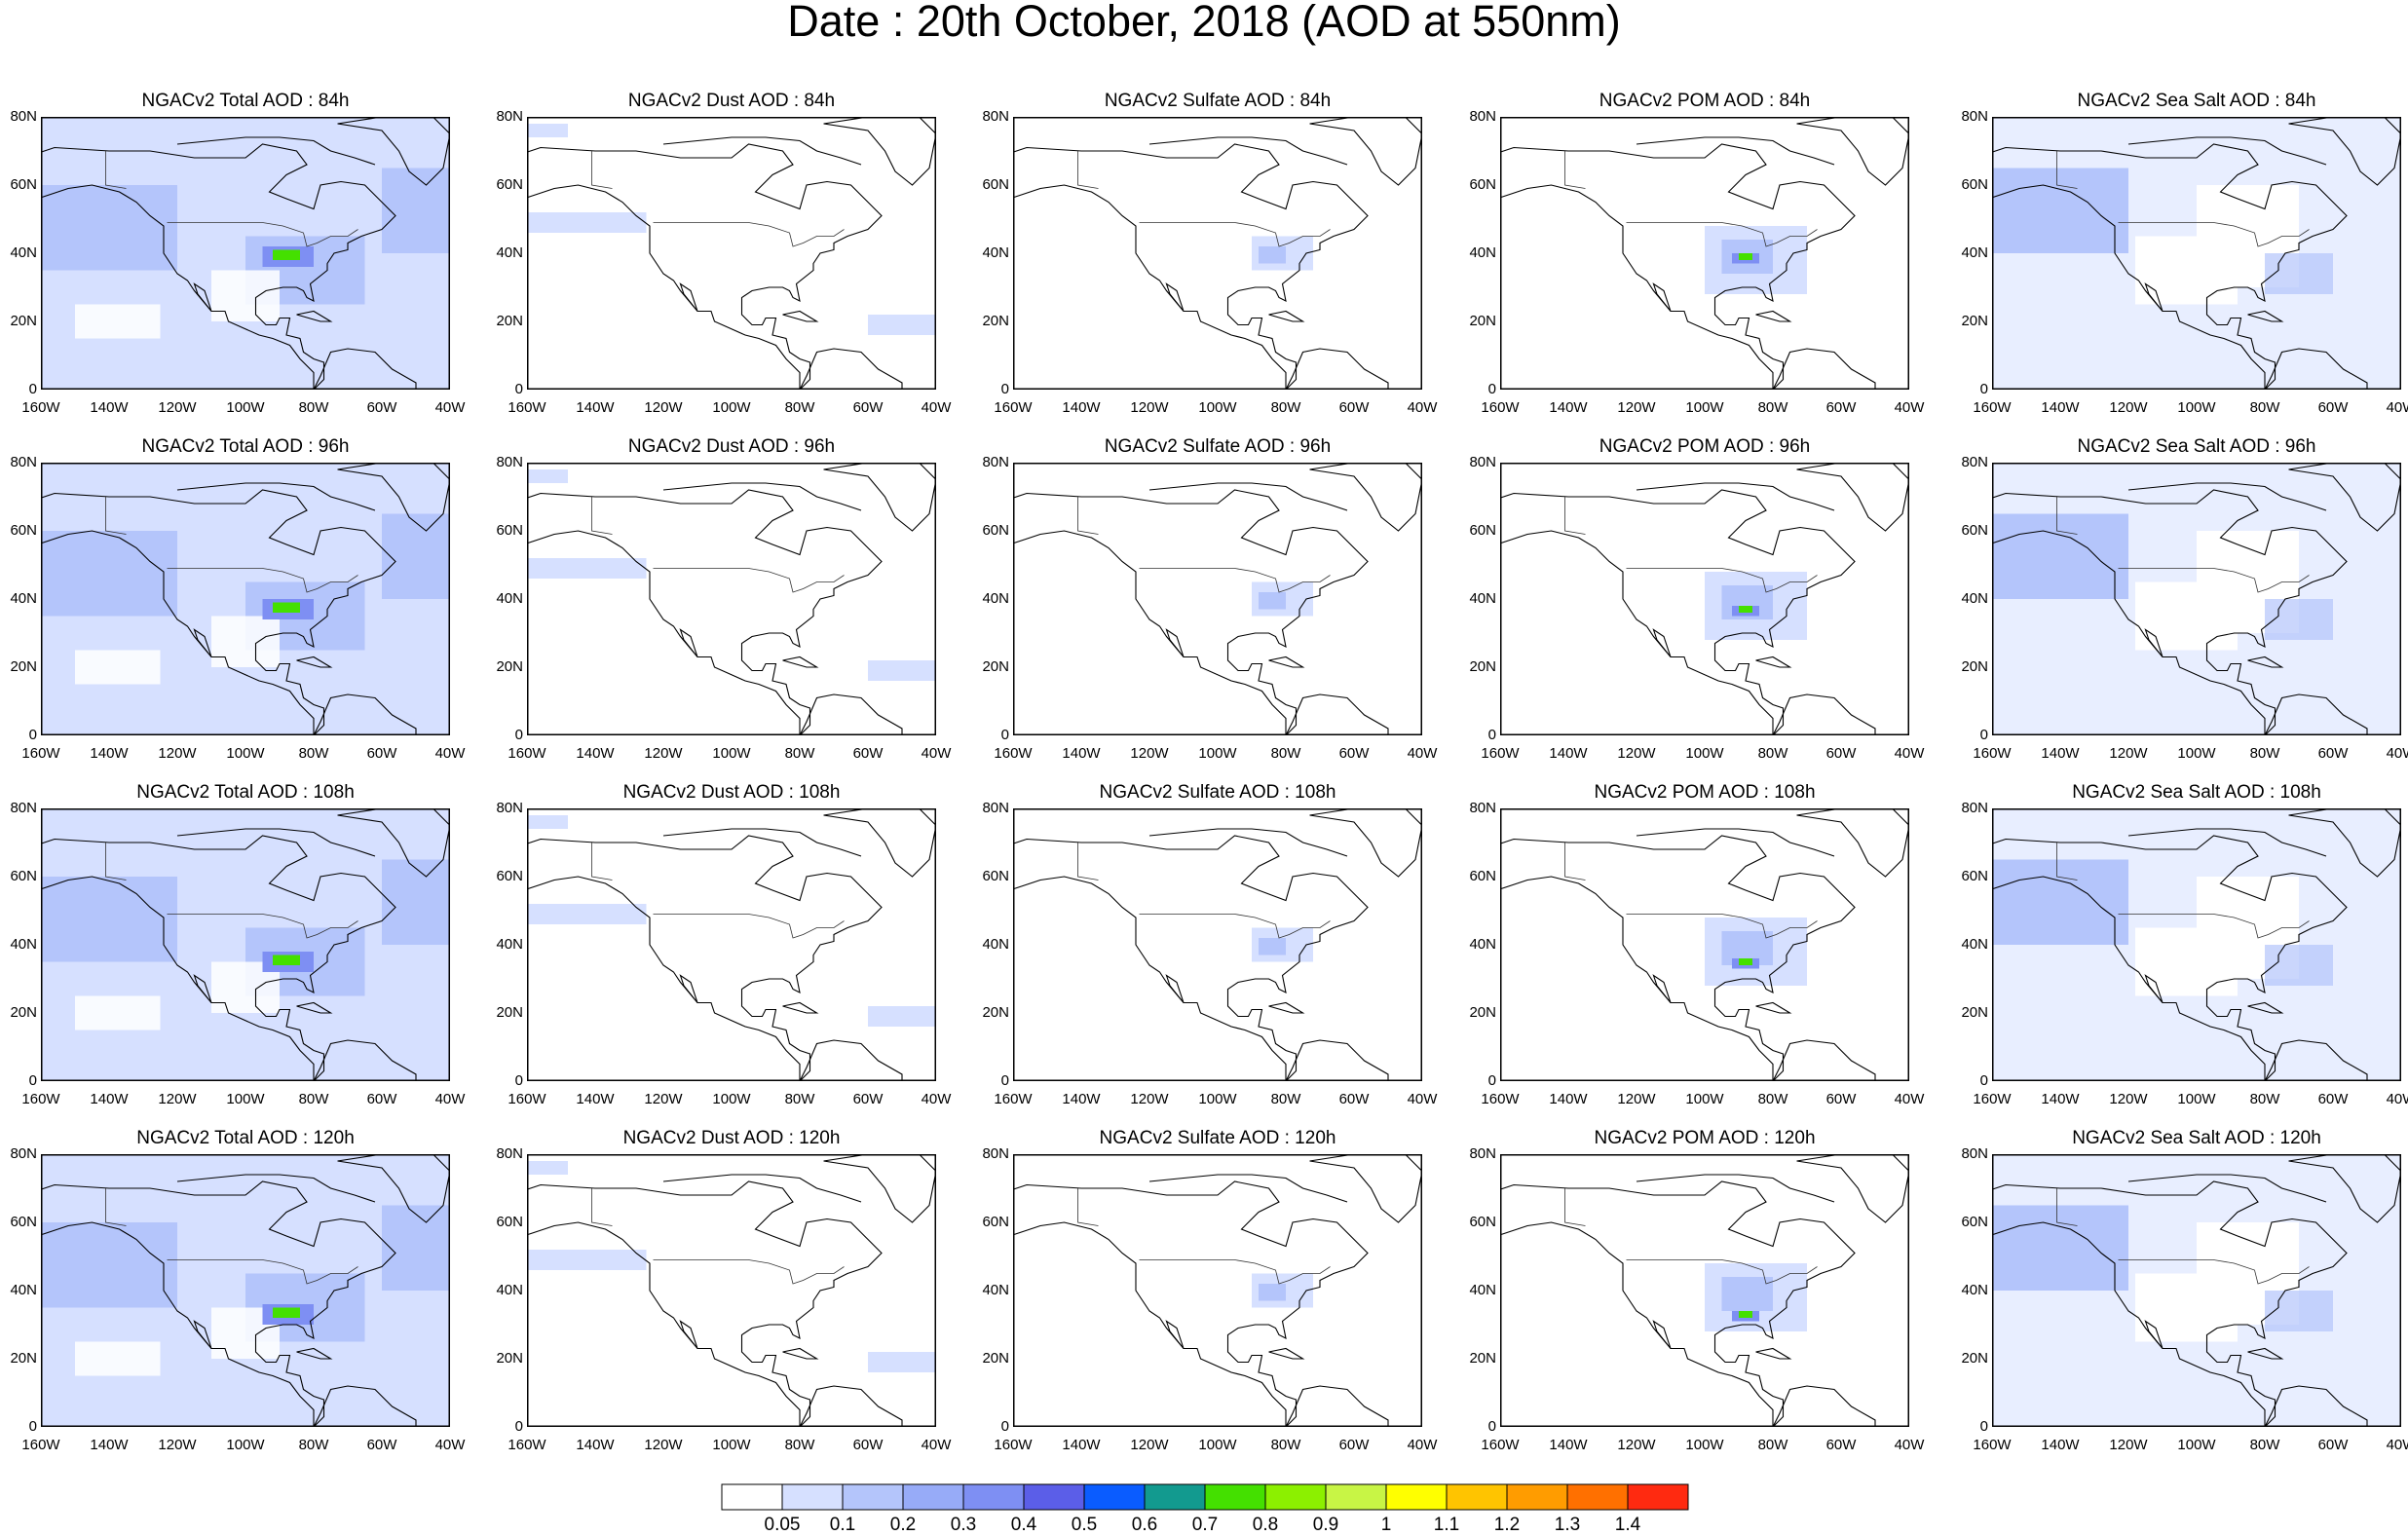 This screenshot has height=1536, width=2408. What do you see at coordinates (1217, 792) in the screenshot?
I see `panel-title: NGACv2 Sulfate AOD : 108h` at bounding box center [1217, 792].